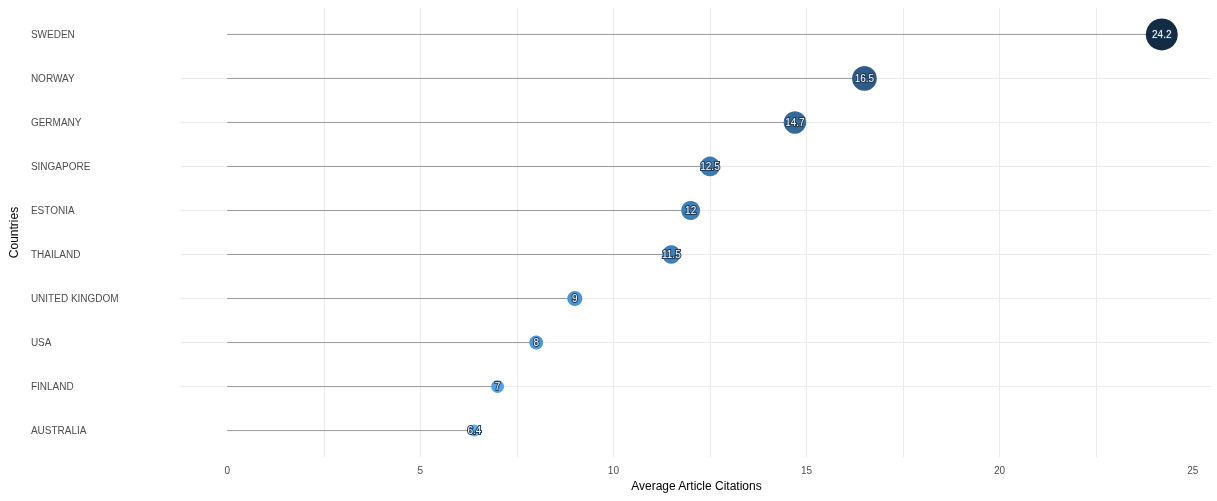  I want to click on data-label: 7, so click(497, 387).